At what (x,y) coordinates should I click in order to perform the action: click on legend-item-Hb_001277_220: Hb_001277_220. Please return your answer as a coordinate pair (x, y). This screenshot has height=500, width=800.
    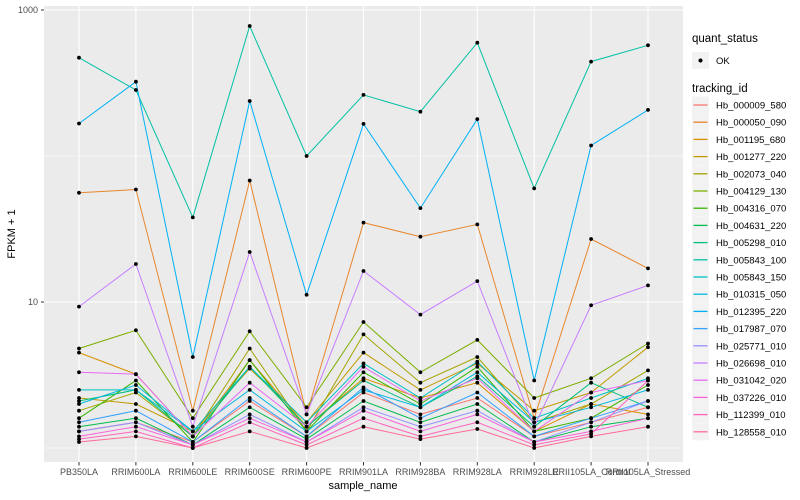
    Looking at the image, I should click on (739, 157).